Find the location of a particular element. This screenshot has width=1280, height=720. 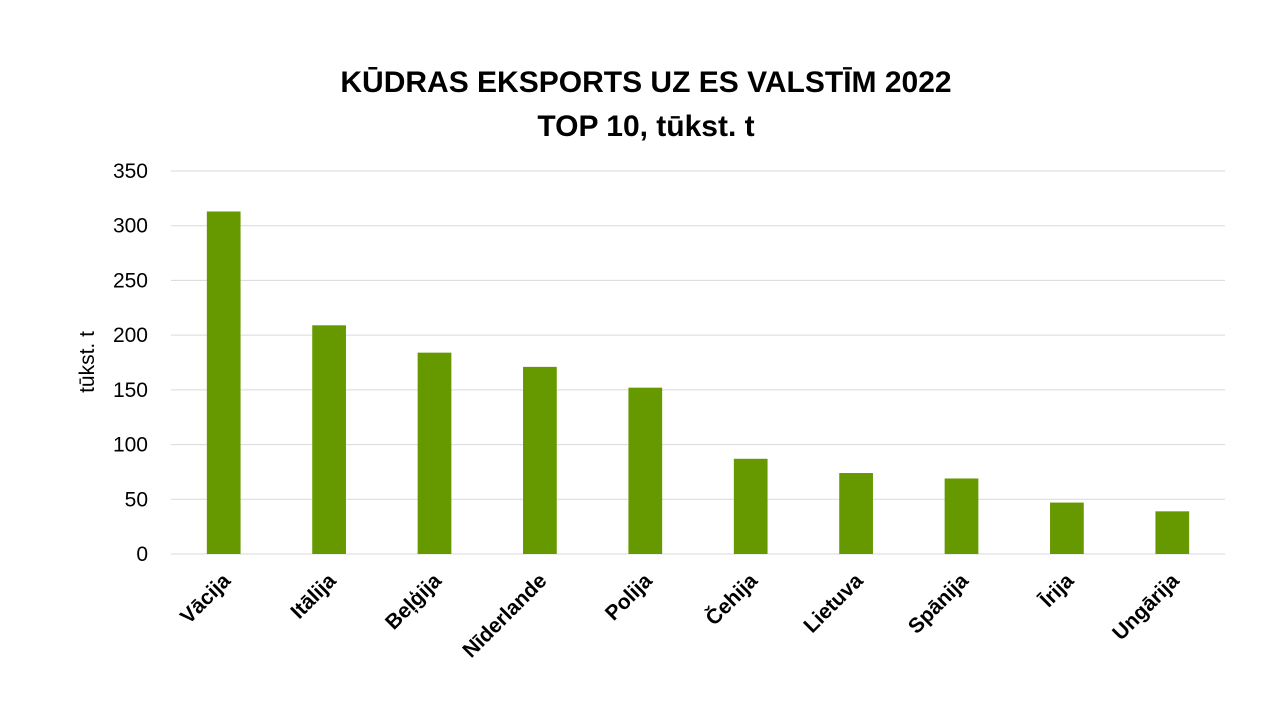

y-tick-label: 150 is located at coordinates (130, 390).